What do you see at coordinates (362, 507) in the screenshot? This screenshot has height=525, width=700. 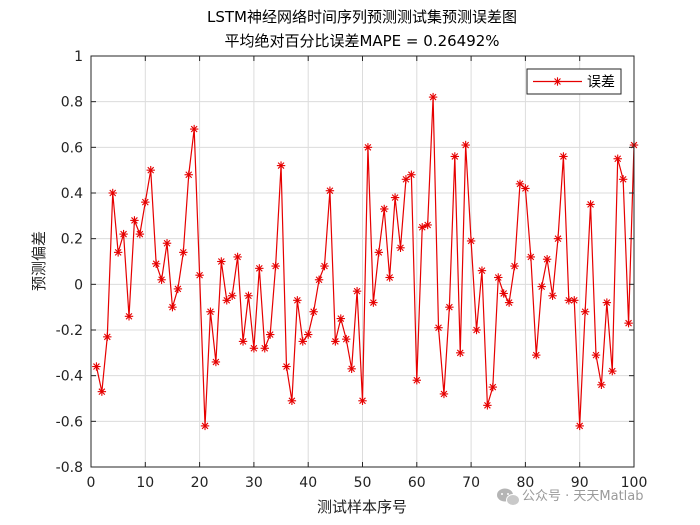 I see `x-axis-label: 测试样本序号` at bounding box center [362, 507].